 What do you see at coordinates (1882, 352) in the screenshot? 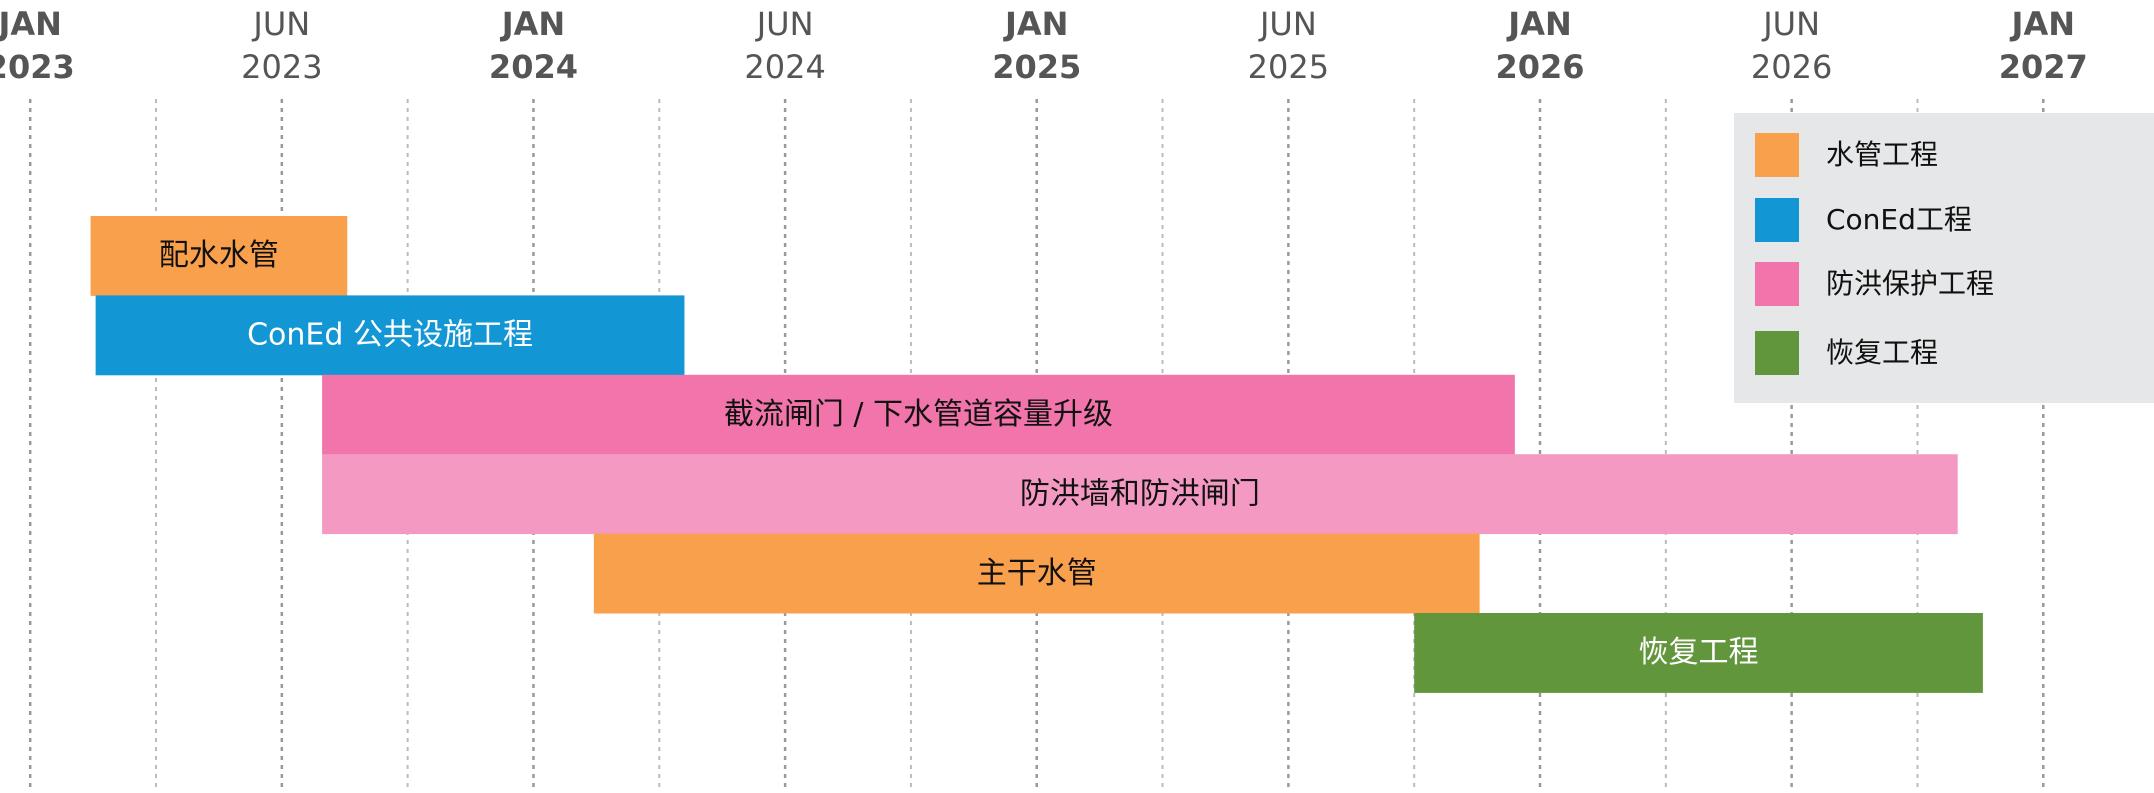
I see `legend-label: 恢复工程` at bounding box center [1882, 352].